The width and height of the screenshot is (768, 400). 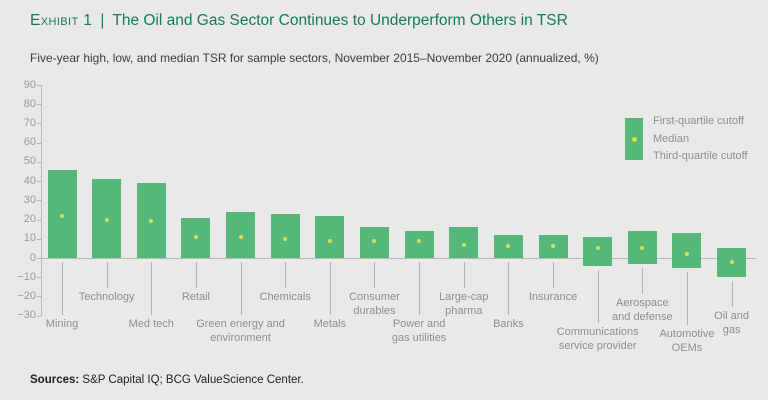 I want to click on category-label: Mining, so click(x=62, y=324).